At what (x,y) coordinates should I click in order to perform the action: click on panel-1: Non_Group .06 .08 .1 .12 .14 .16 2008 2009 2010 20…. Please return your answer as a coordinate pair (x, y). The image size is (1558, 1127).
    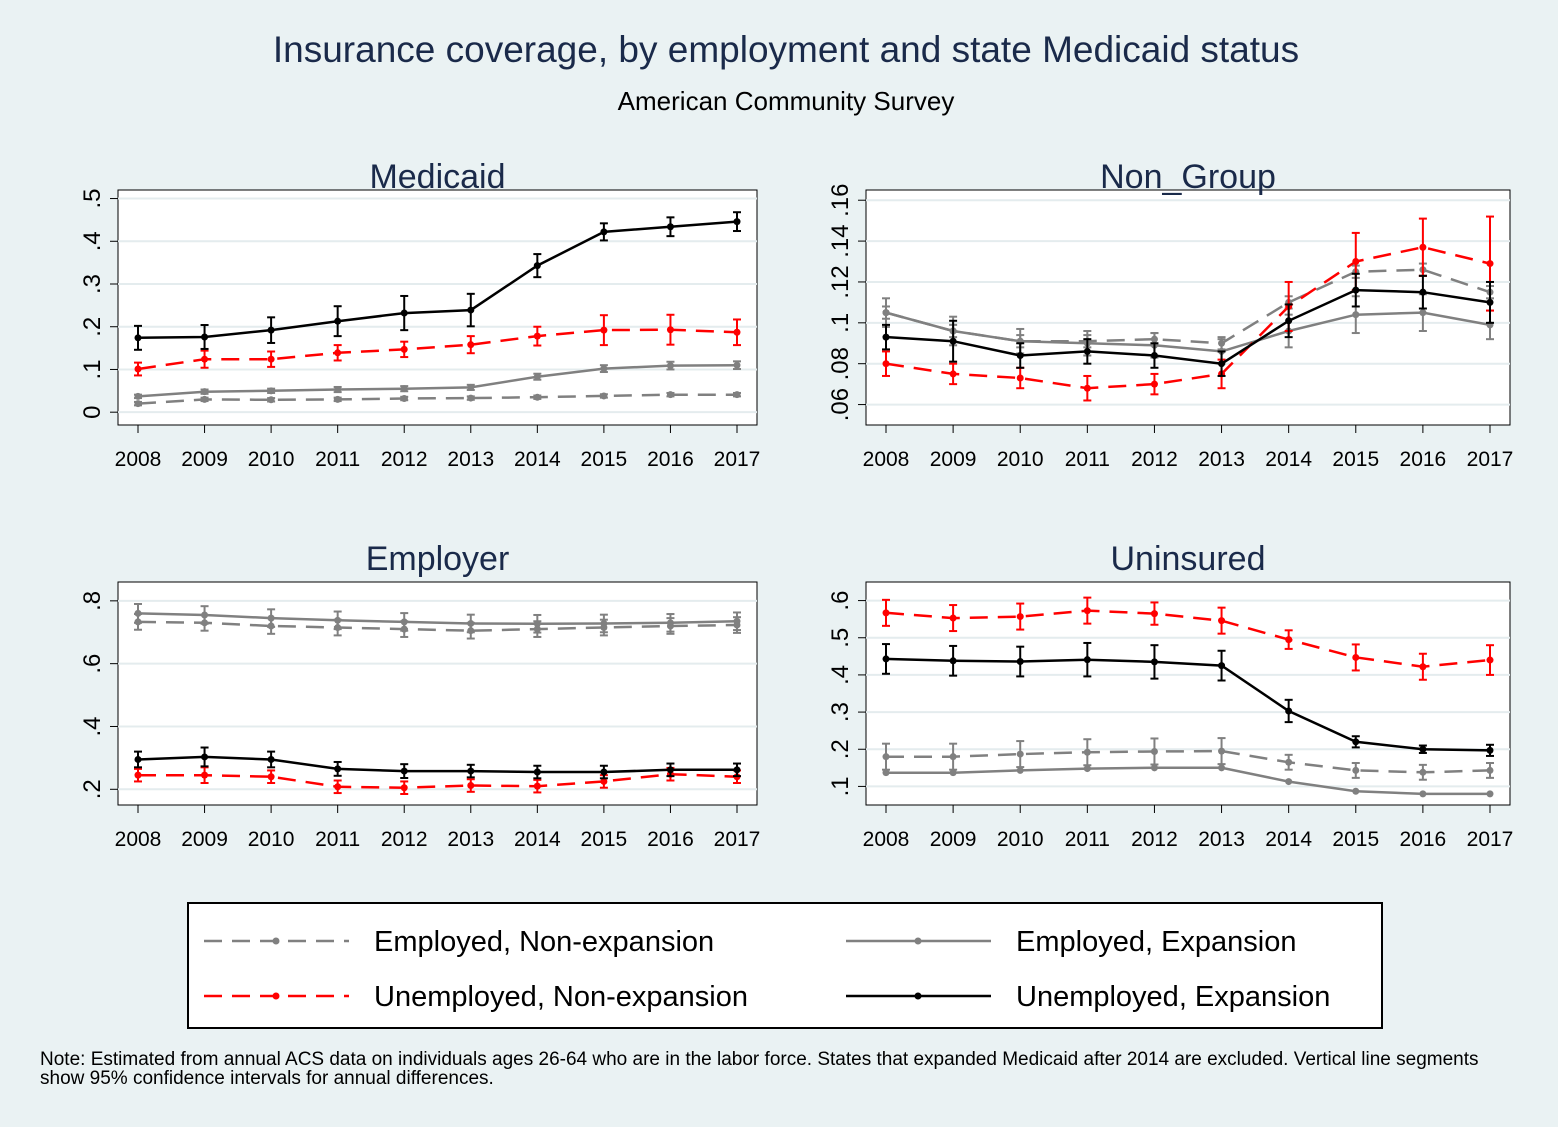
    Looking at the image, I should click on (1170, 314).